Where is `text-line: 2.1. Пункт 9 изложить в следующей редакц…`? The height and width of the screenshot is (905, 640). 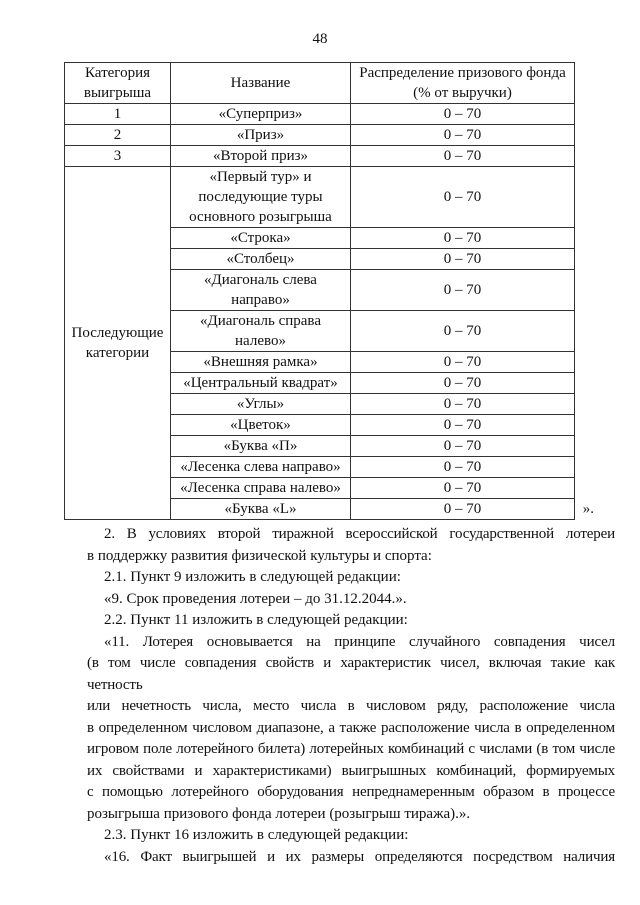
text-line: 2.1. Пункт 9 изложить в следующей редакц… is located at coordinates (252, 577).